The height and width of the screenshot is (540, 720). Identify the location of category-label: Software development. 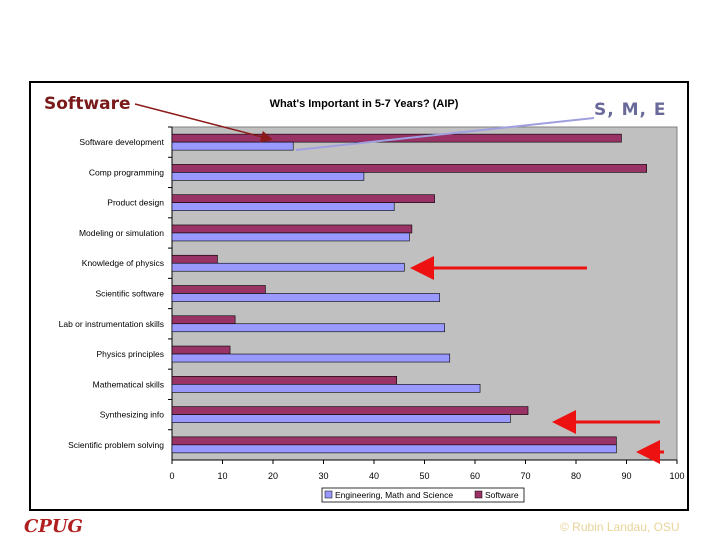
(121, 142).